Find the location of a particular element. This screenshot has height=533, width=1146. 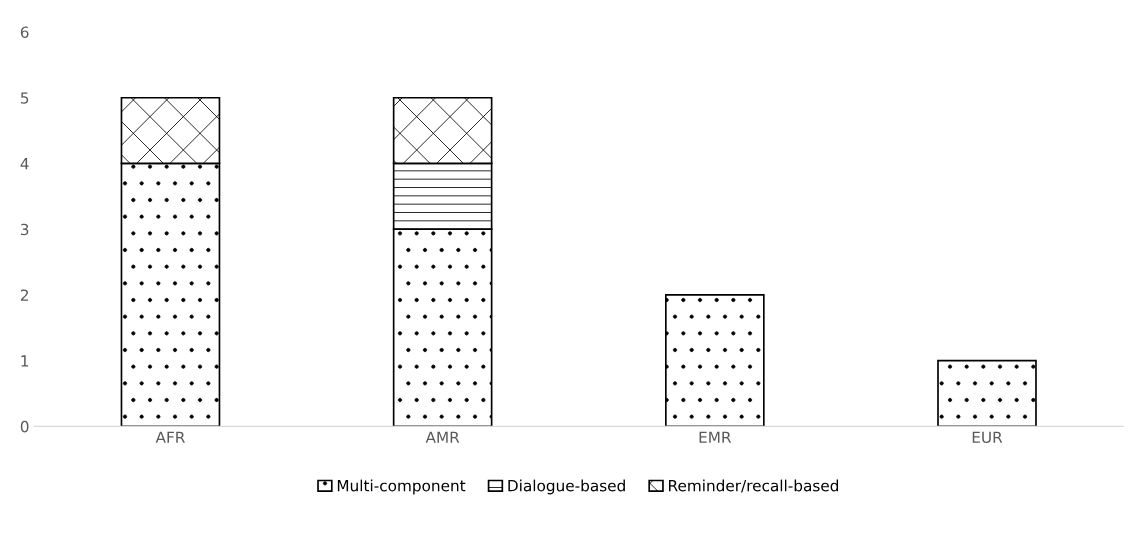

y-tick-label: 5 is located at coordinates (24, 98).